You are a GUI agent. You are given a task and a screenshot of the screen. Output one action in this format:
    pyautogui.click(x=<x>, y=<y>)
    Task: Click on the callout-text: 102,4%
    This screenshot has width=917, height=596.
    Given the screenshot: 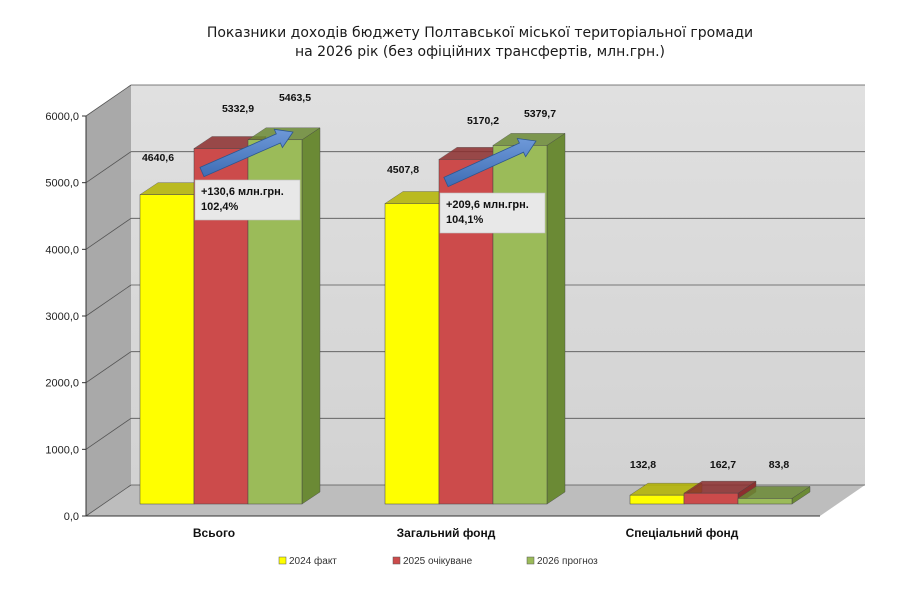 What is the action you would take?
    pyautogui.click(x=220, y=207)
    